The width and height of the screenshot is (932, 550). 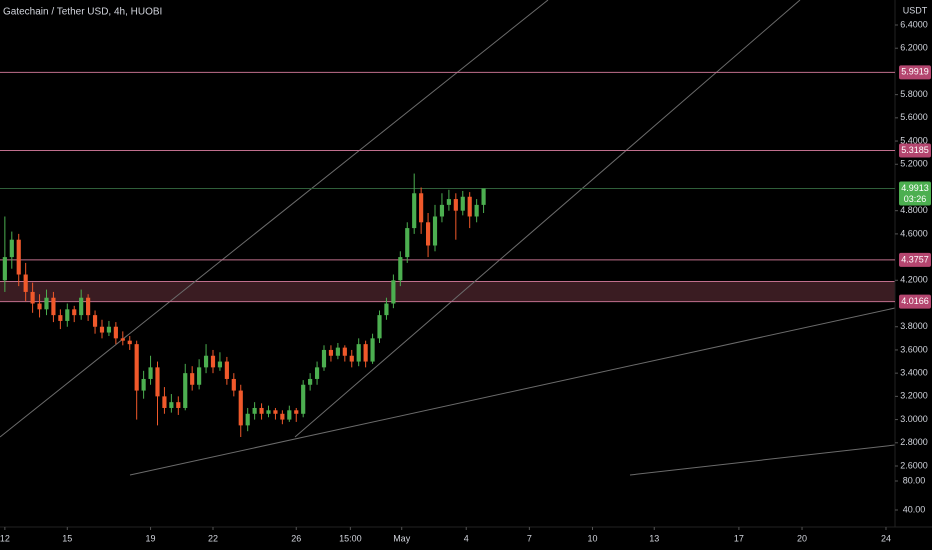 I want to click on y-tick-label: 5.4000, so click(x=914, y=140).